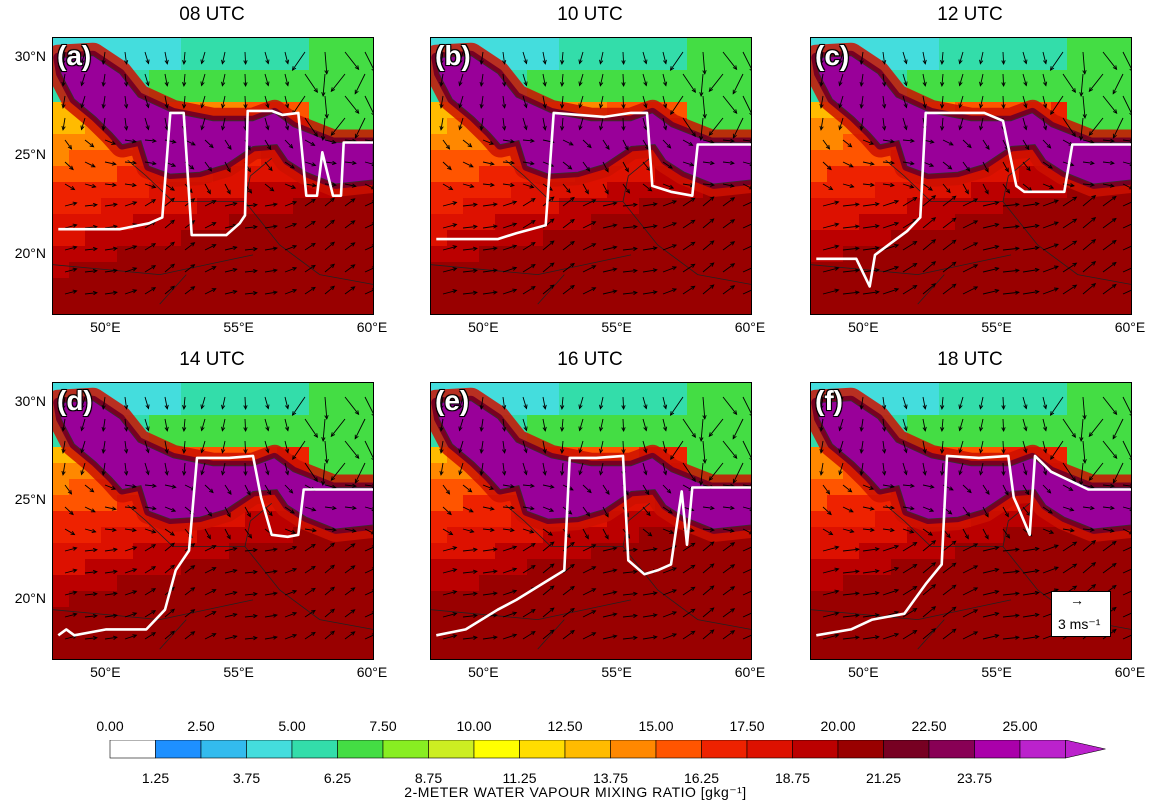 The height and width of the screenshot is (809, 1151). I want to click on colorbar-tick-label: 21.25, so click(883, 778).